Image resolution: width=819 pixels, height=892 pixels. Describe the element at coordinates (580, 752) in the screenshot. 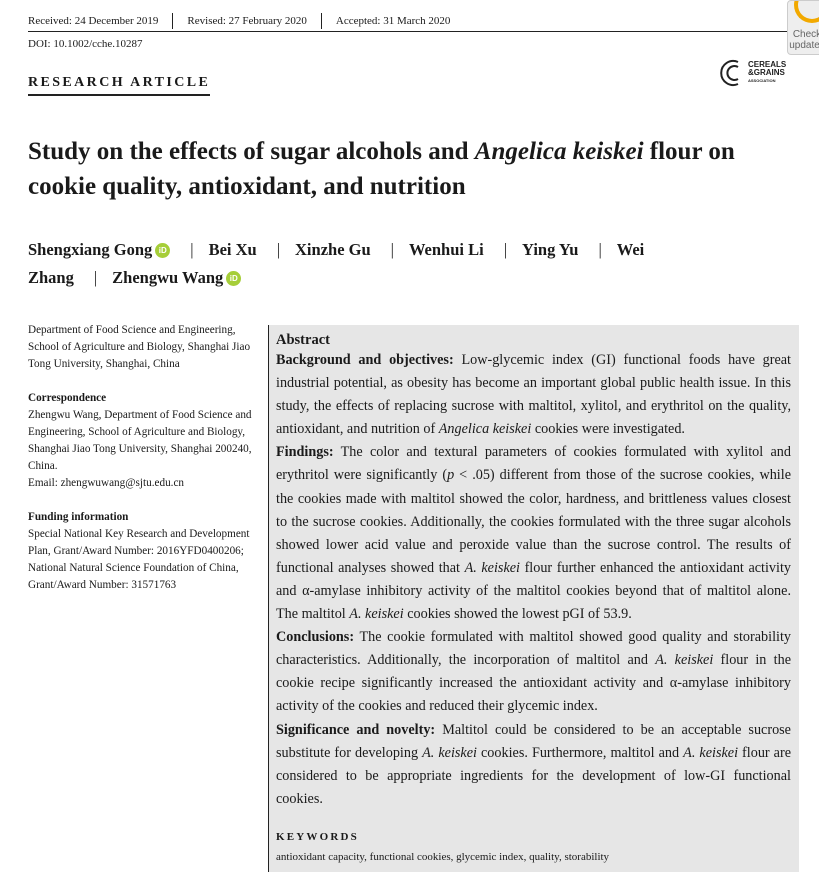

I see `text-segment: cookies. Furthermore, maltitol and` at that location.